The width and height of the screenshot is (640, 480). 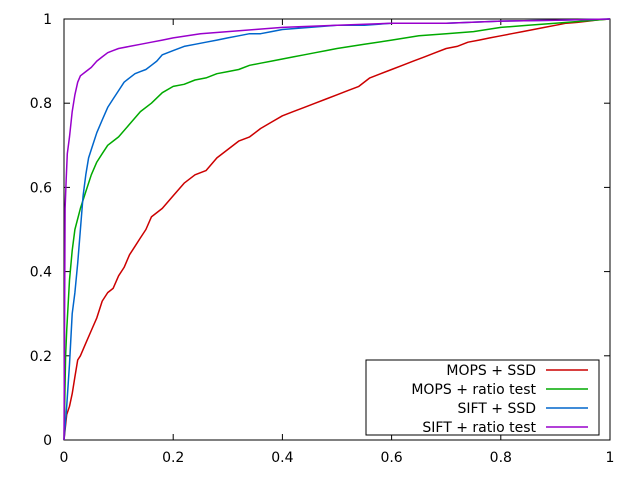 What do you see at coordinates (173, 458) in the screenshot?
I see `x-tick-label: 0.2` at bounding box center [173, 458].